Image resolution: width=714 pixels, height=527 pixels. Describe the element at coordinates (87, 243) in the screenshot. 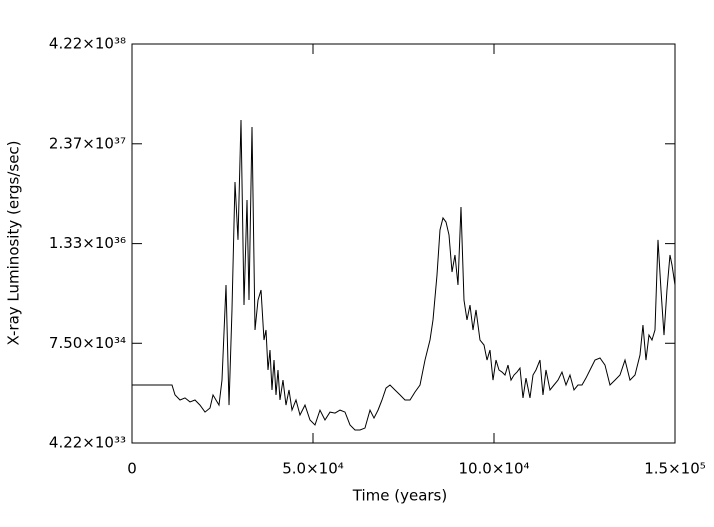

I see `y-tick-label: 1.33×10³⁶` at that location.